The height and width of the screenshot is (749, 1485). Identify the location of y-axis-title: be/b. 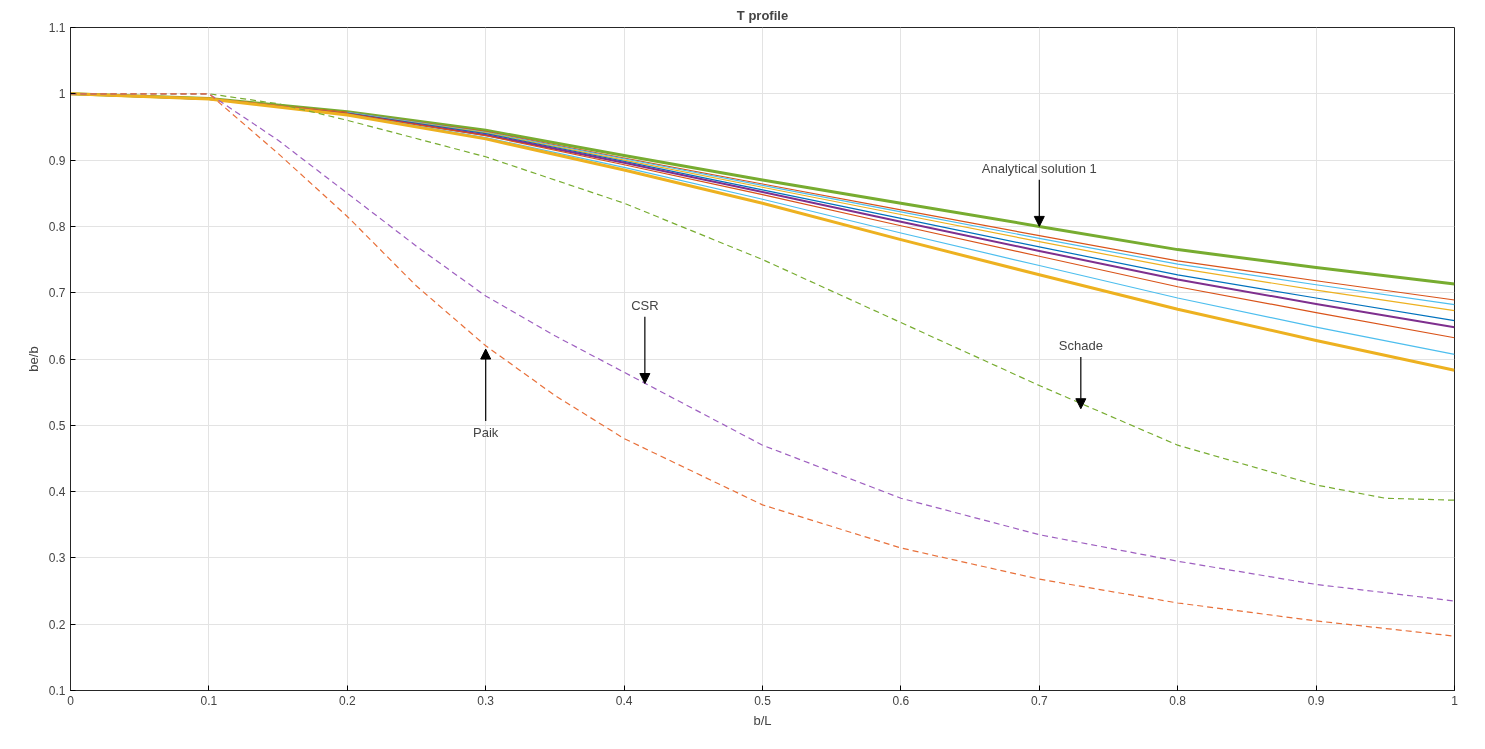
(33, 359).